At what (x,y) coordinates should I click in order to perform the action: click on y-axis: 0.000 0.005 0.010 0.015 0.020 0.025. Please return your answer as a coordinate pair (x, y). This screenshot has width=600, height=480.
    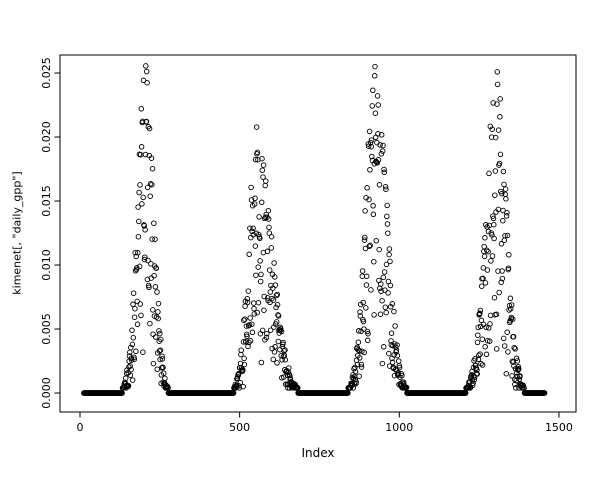
    Looking at the image, I should click on (50, 233).